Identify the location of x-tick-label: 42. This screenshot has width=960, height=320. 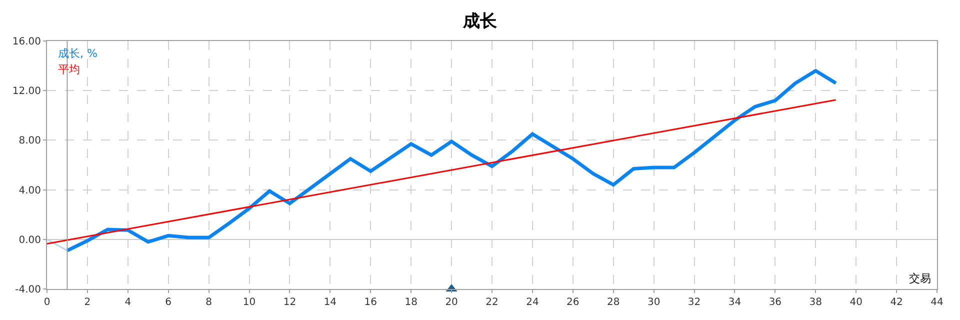
(896, 302).